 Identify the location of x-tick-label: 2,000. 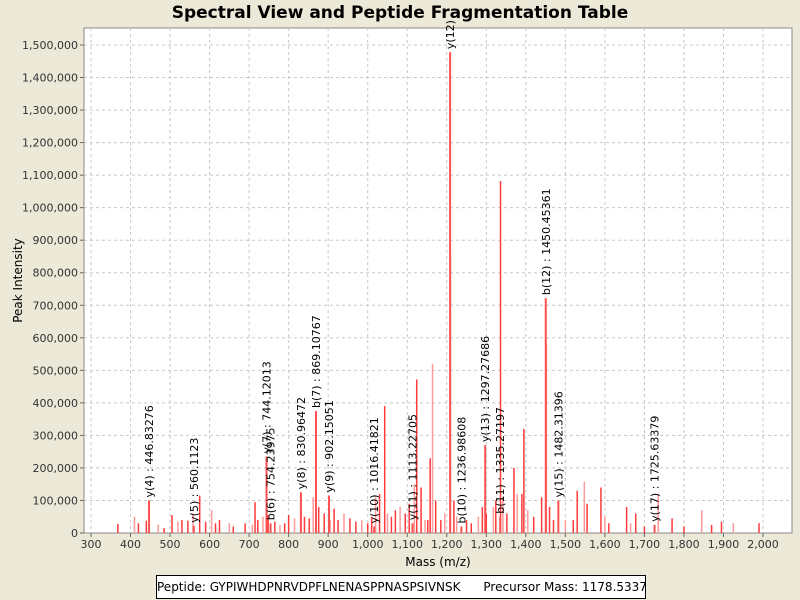
(763, 544).